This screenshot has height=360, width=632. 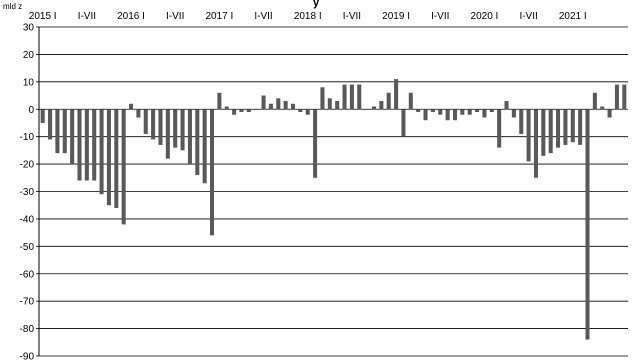 What do you see at coordinates (27, 302) in the screenshot?
I see `y-tick-label: -70` at bounding box center [27, 302].